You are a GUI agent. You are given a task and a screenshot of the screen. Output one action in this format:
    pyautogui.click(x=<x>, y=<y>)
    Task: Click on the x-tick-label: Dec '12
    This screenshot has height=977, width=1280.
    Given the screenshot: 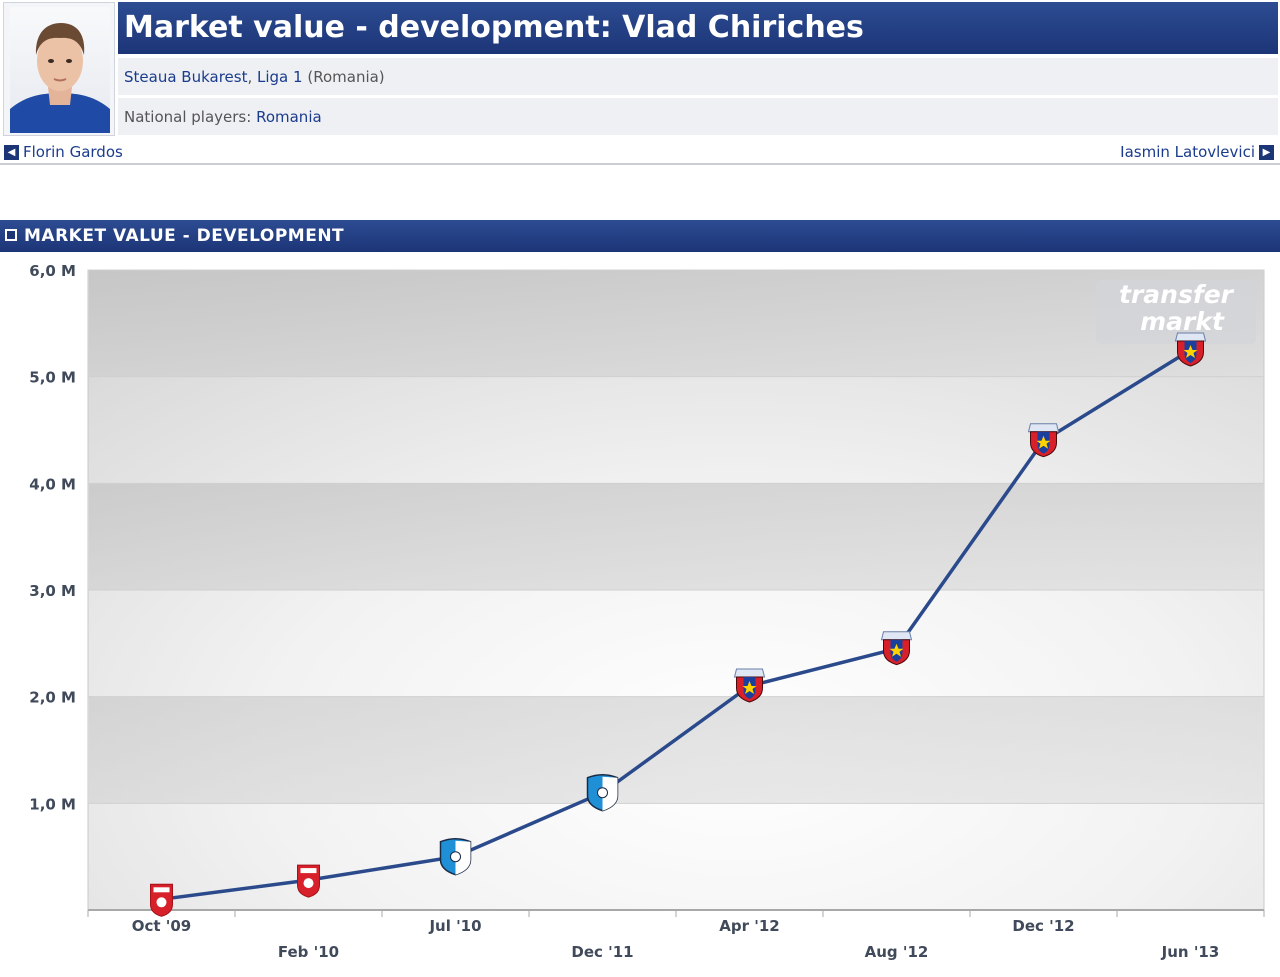 What is the action you would take?
    pyautogui.click(x=1043, y=926)
    